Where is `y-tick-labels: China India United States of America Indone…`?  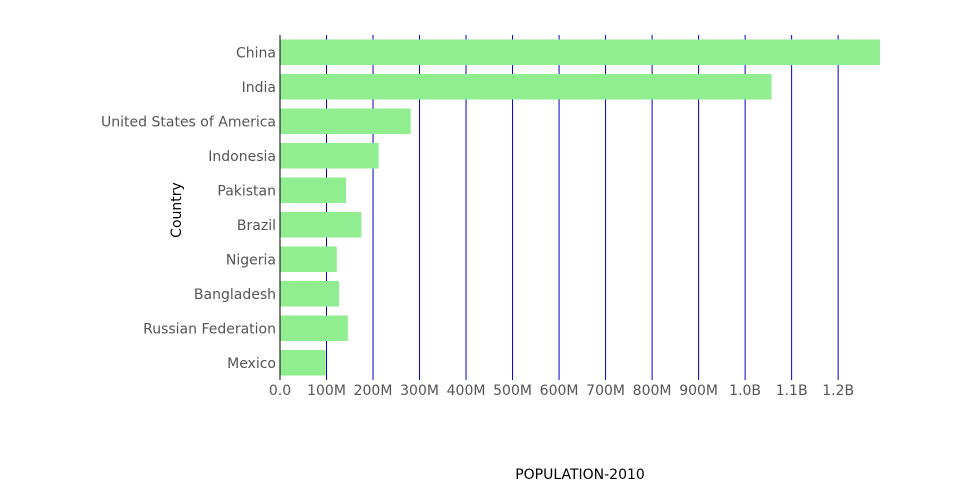
y-tick-labels: China India United States of America Indone… is located at coordinates (188, 208).